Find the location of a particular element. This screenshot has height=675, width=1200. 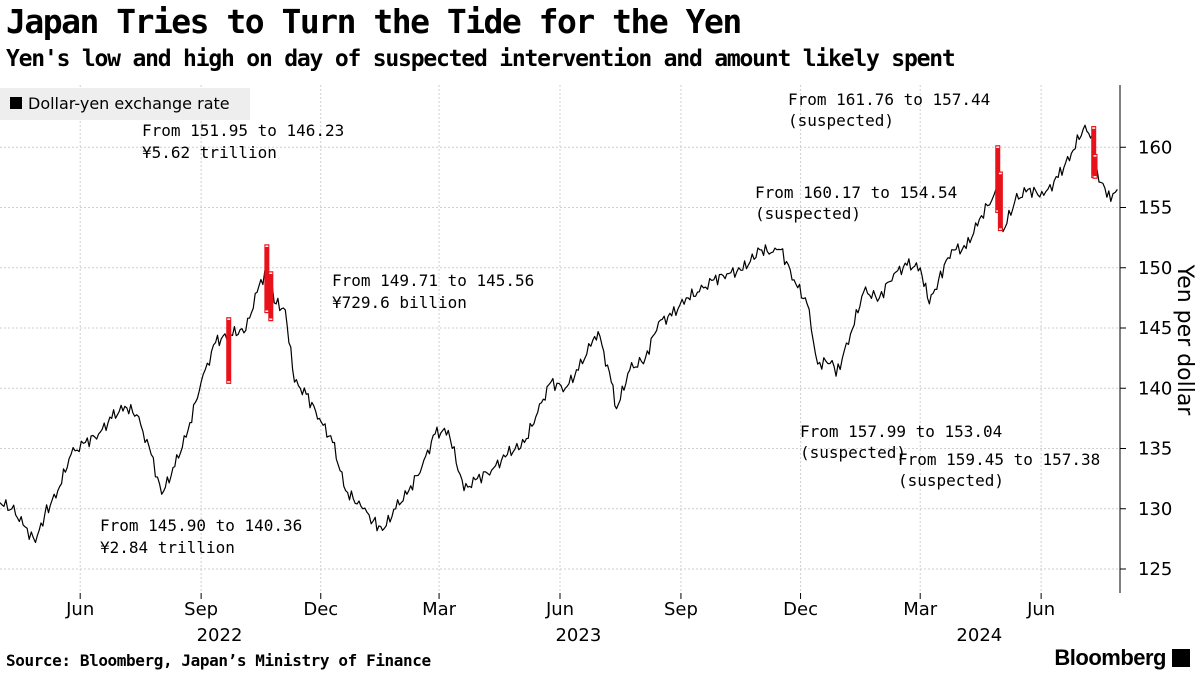

annotation-a7-line2: (suspected) is located at coordinates (951, 480).